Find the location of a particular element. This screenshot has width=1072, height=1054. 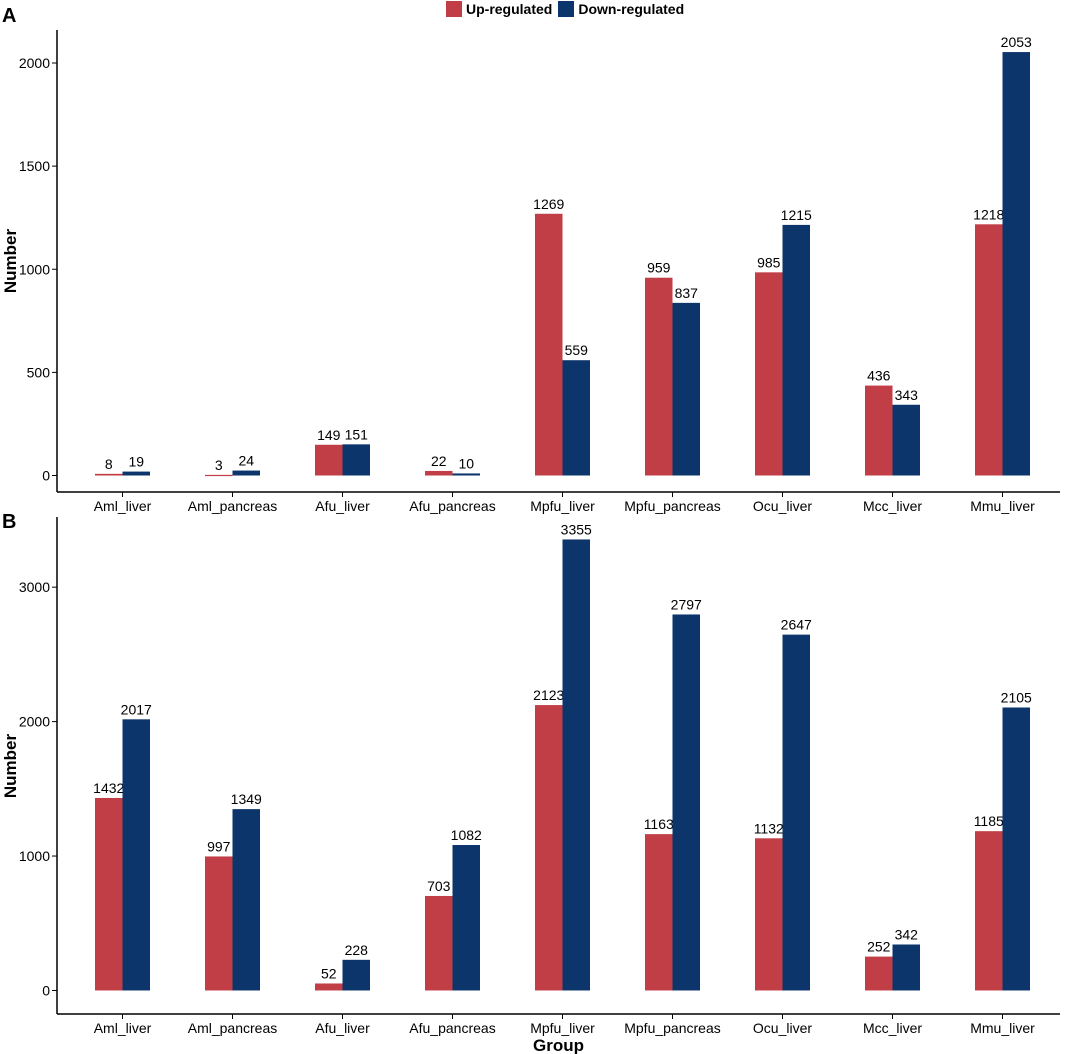

panel-b-ytick-label: 2000 is located at coordinates (34, 722).